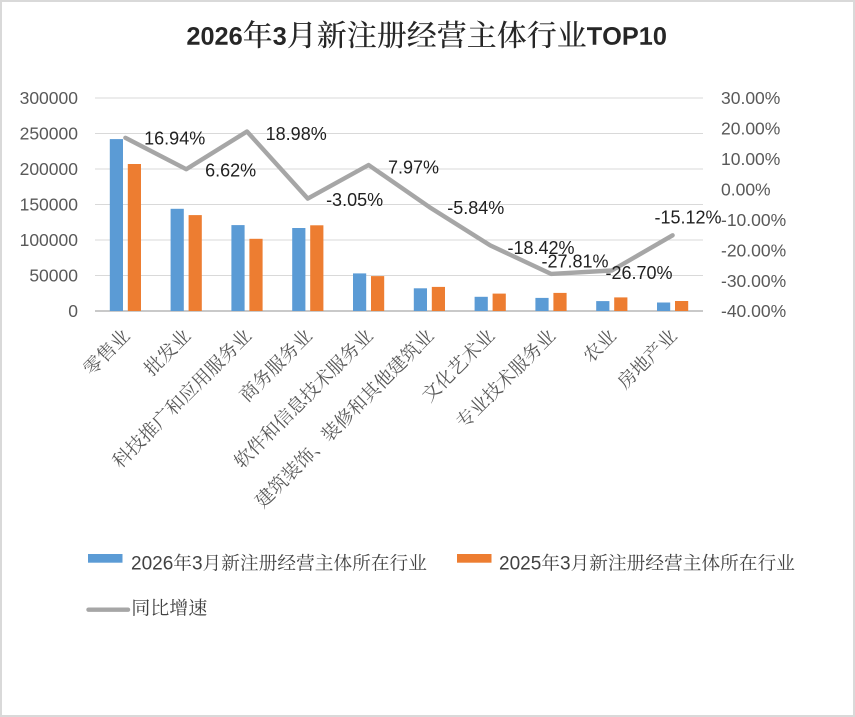 This screenshot has height=717, width=855. Describe the element at coordinates (49, 240) in the screenshot. I see `svg-text: 100000` at that location.